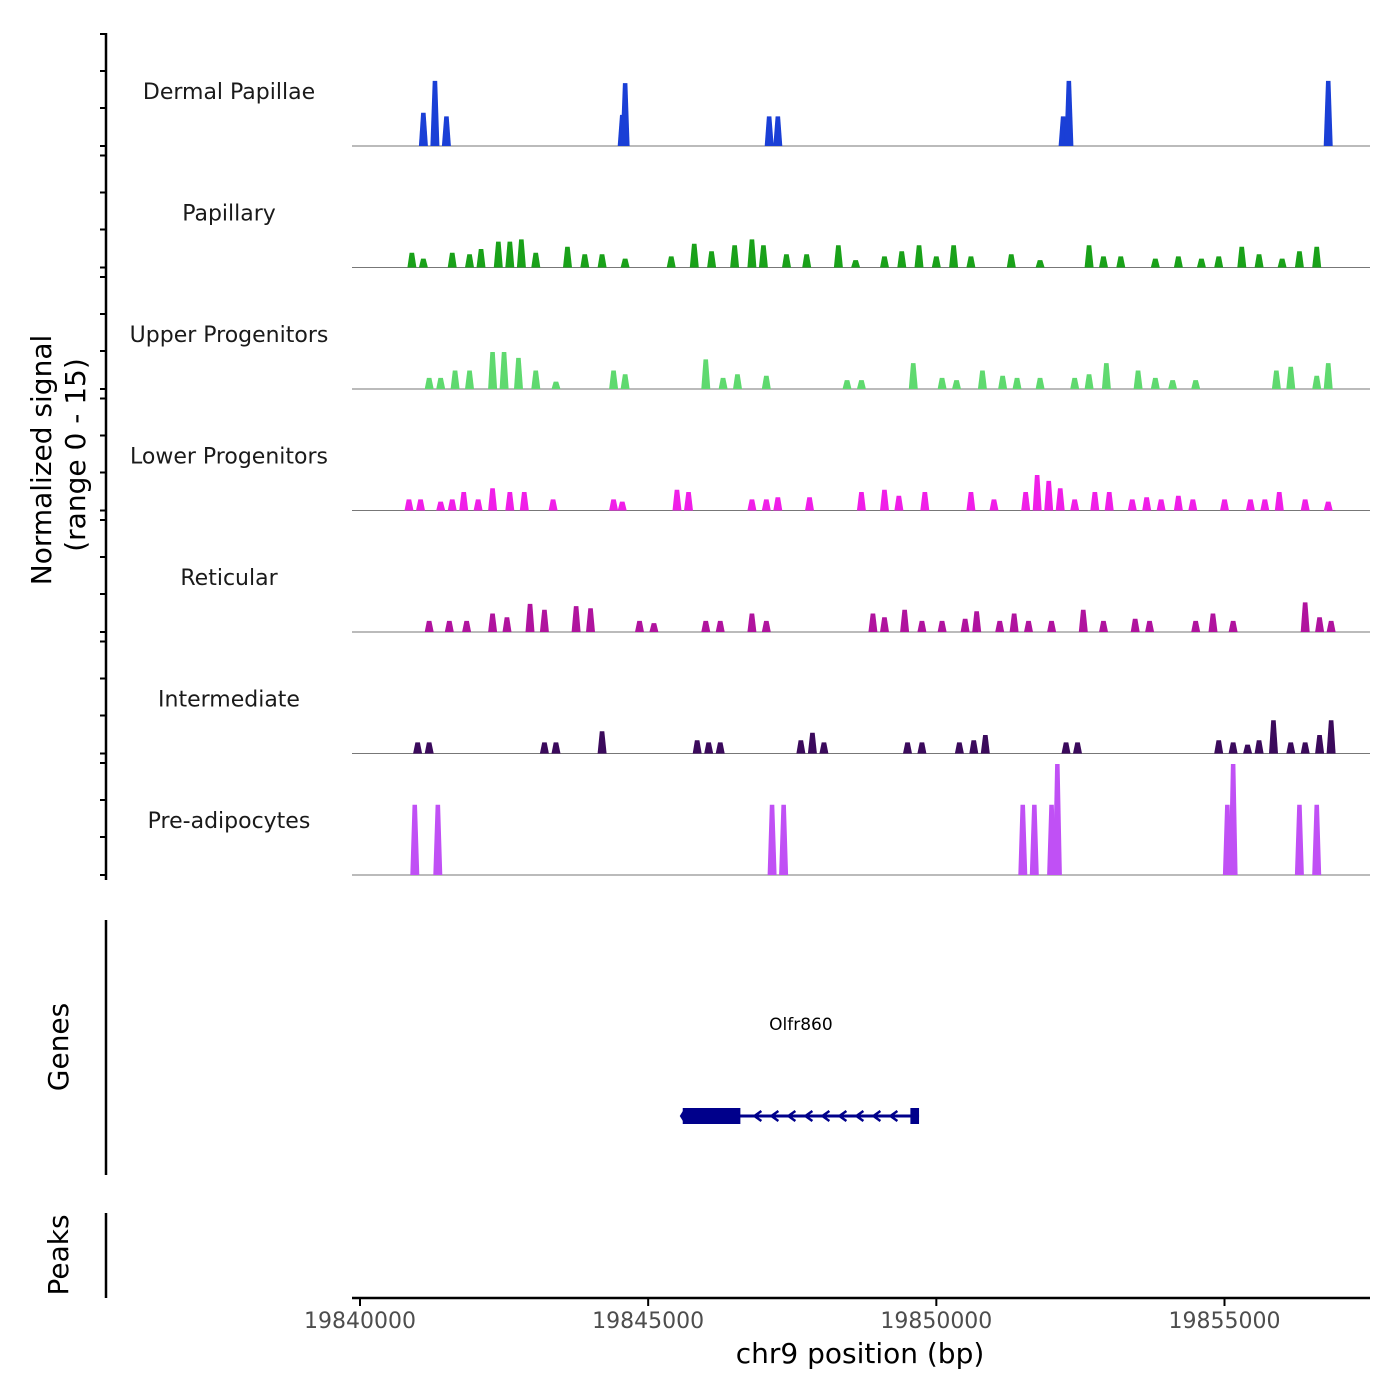 The image size is (1400, 1400). I want to click on track-label: Reticular, so click(229, 578).